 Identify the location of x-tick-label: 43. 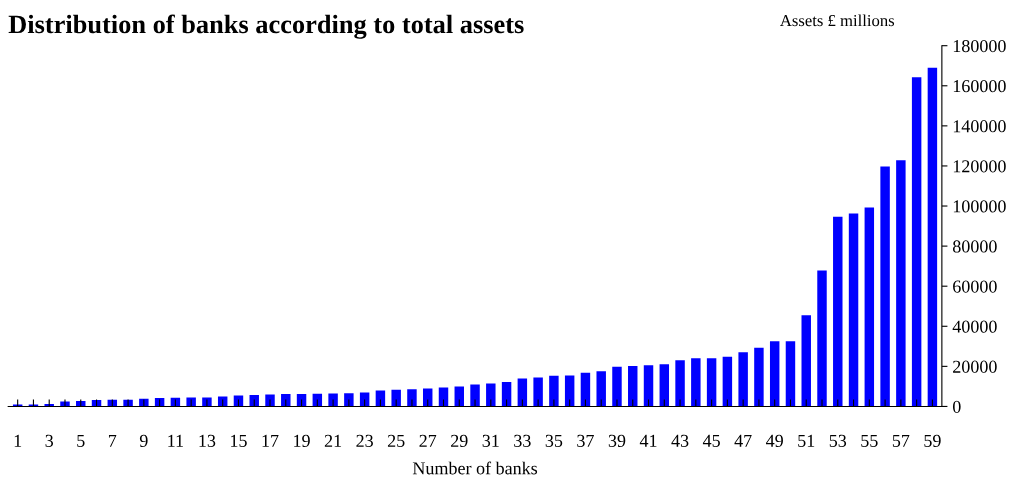
(680, 440).